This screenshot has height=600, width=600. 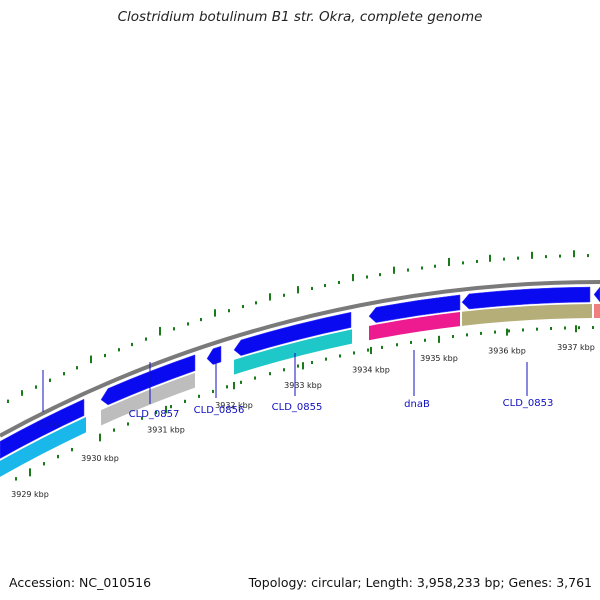 What do you see at coordinates (154, 414) in the screenshot?
I see `gene-label: CLD_0857` at bounding box center [154, 414].